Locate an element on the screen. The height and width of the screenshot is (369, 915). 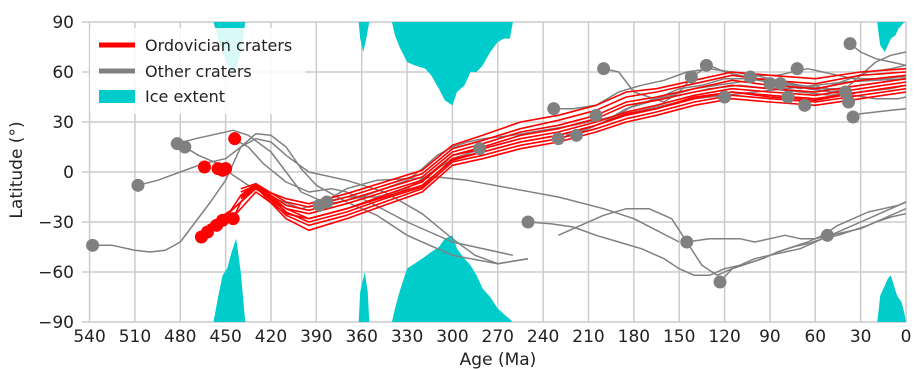
x-tick-label: 360 is located at coordinates (361, 337).